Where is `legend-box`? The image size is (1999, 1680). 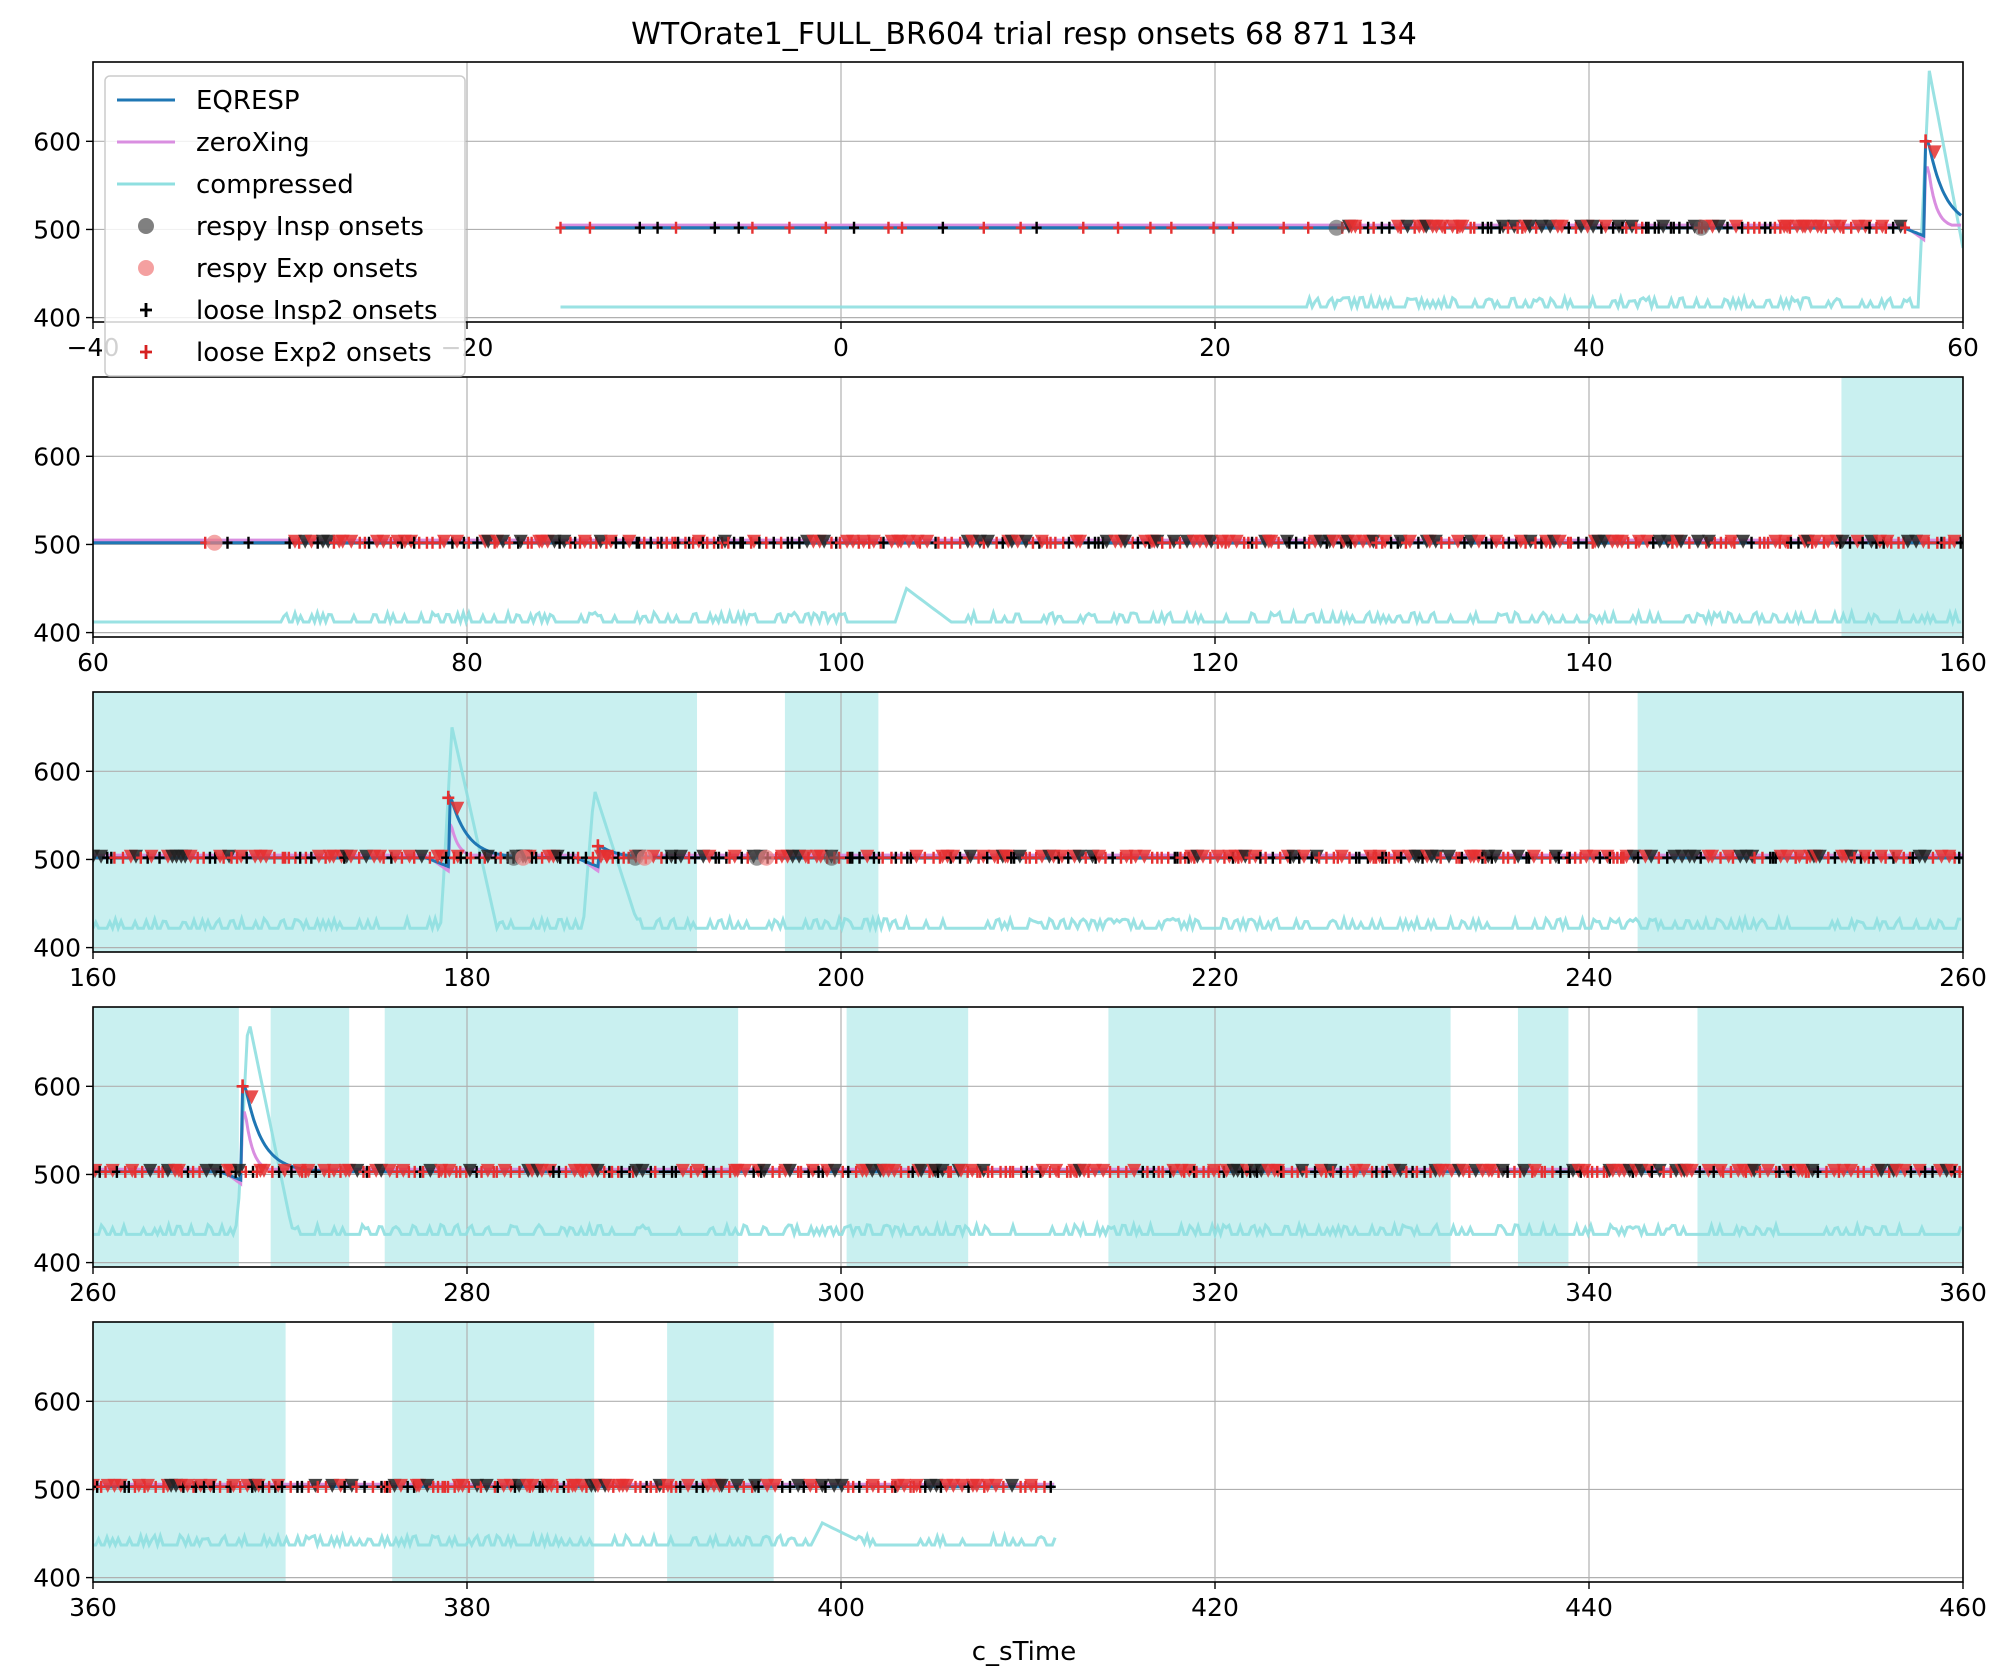 legend-box is located at coordinates (285, 226).